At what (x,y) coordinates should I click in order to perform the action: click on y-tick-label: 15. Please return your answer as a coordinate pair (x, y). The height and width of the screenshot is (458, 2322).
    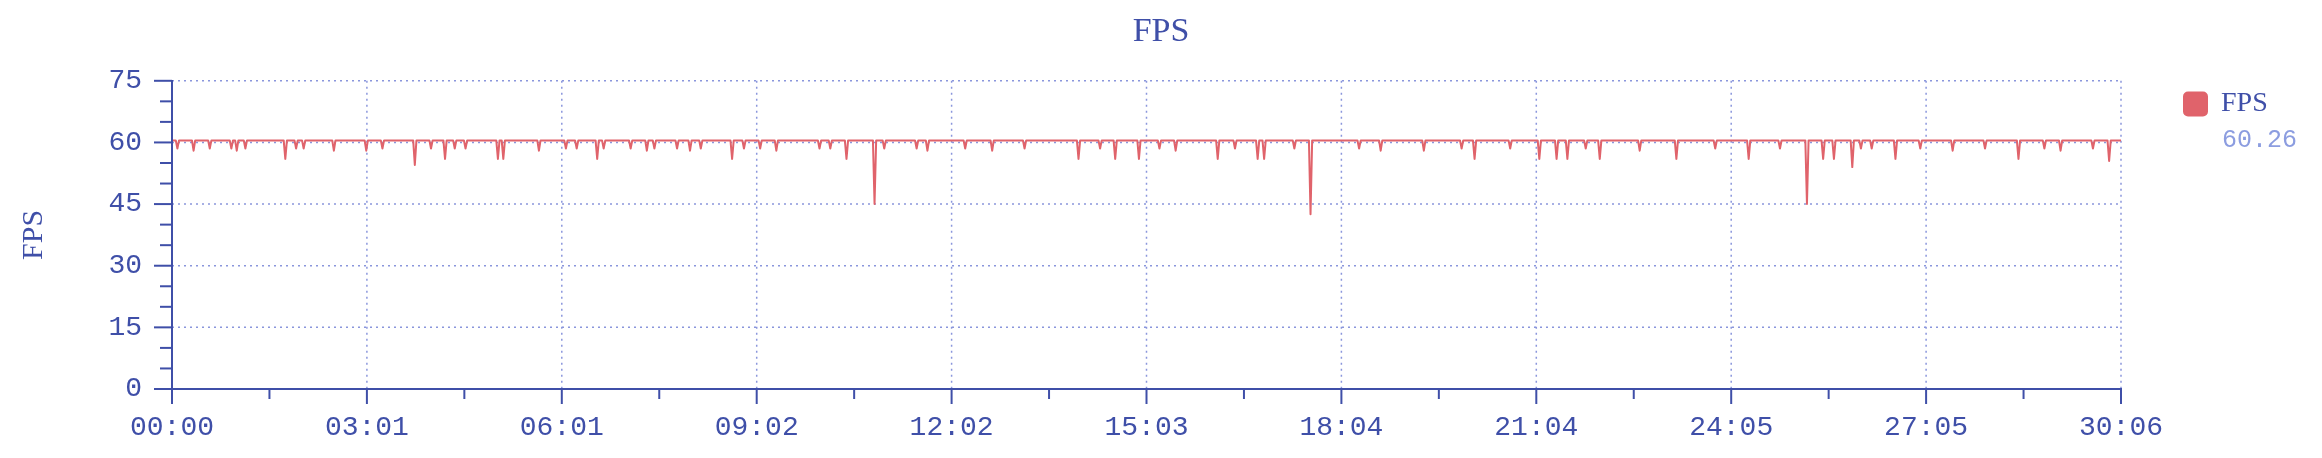
    Looking at the image, I should click on (125, 327).